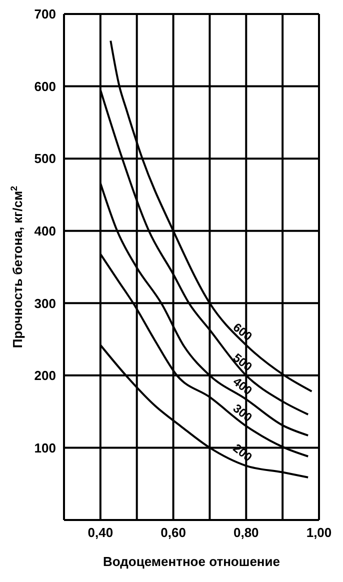 The width and height of the screenshot is (343, 582). I want to click on y-tick-label: 100, so click(45, 448).